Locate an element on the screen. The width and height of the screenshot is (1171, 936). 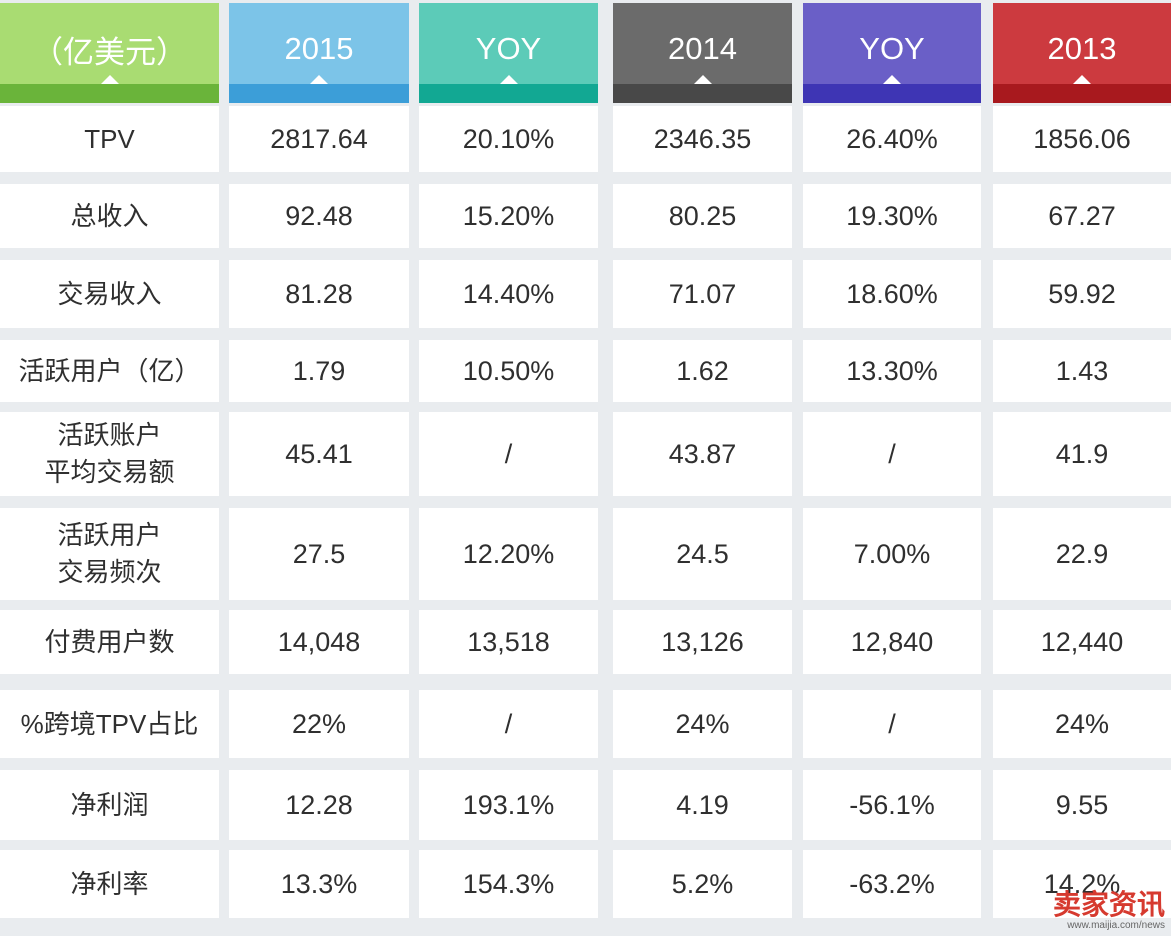
value-text: 19.30% is located at coordinates (892, 215).